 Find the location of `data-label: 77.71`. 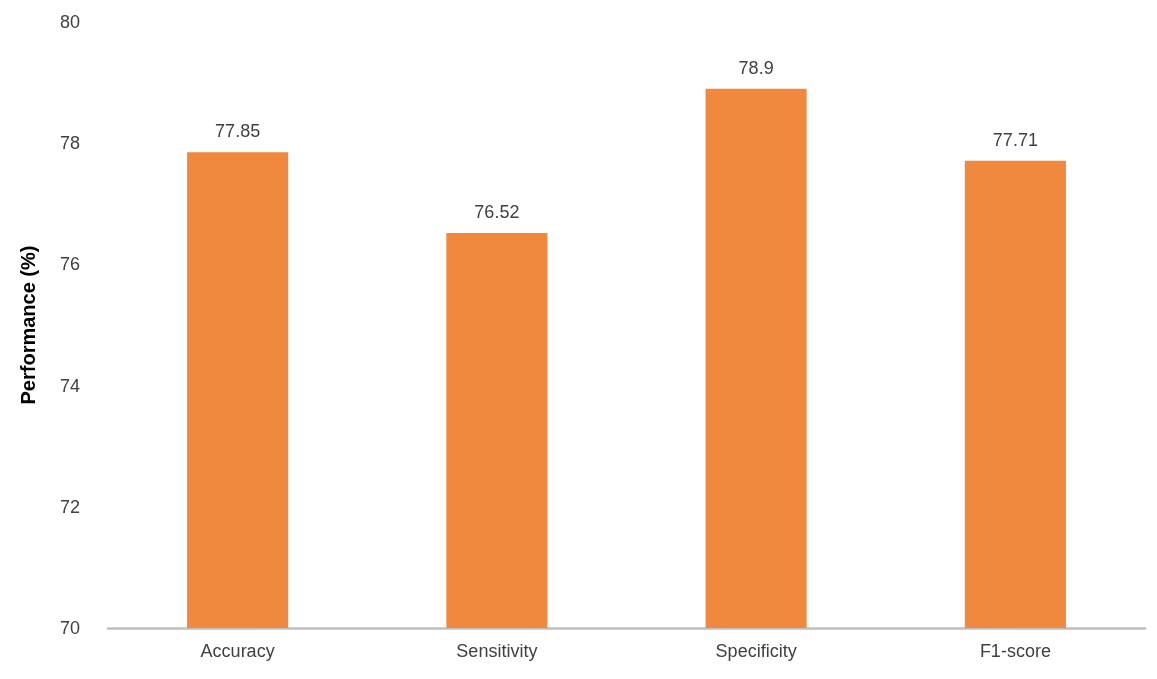

data-label: 77.71 is located at coordinates (1015, 139).